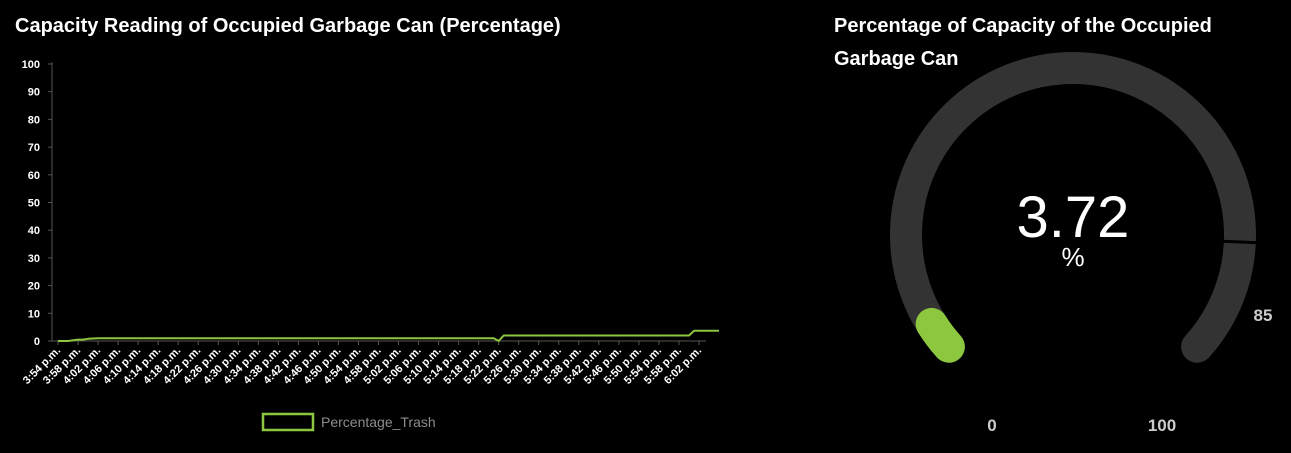 Image resolution: width=1291 pixels, height=453 pixels. I want to click on gauge-fill, so click(940, 335).